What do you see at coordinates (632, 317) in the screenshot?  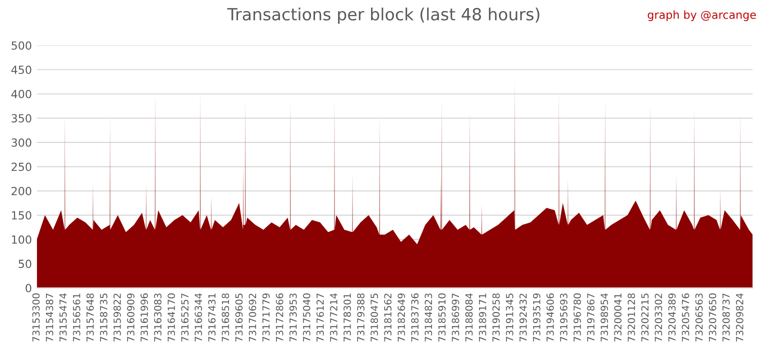 I see `x-tick-label: 73201128` at bounding box center [632, 317].